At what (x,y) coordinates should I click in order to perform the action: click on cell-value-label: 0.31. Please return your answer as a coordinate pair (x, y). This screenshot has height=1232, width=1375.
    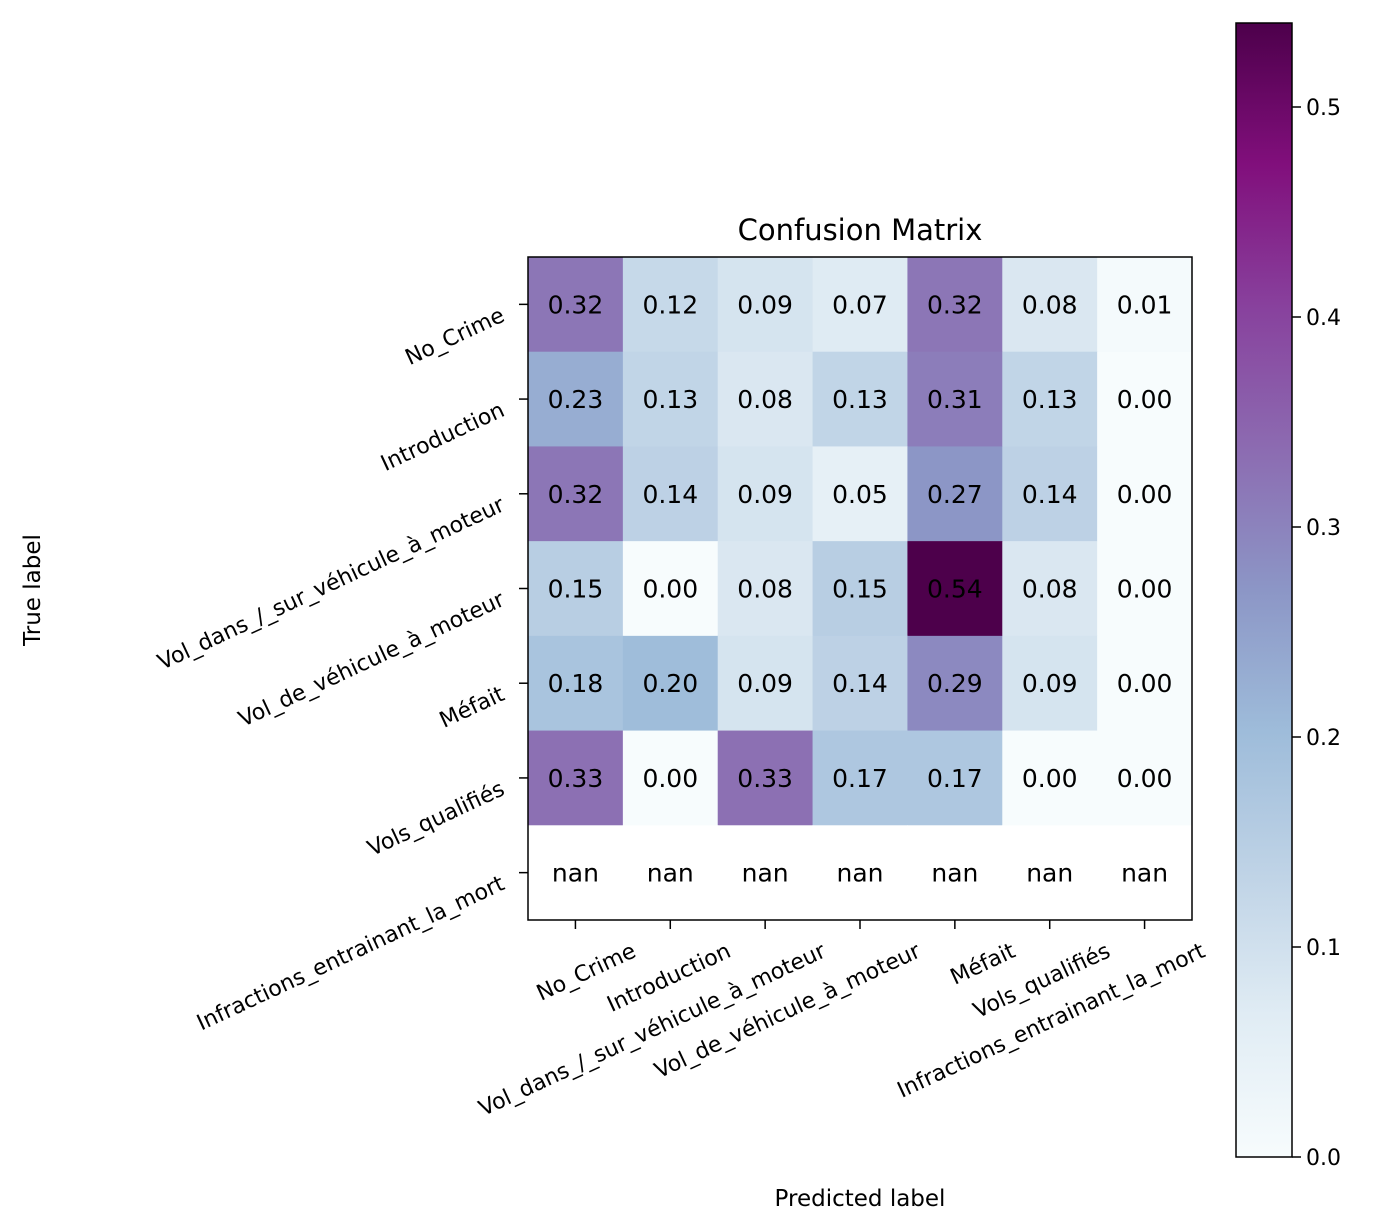
    Looking at the image, I should click on (955, 399).